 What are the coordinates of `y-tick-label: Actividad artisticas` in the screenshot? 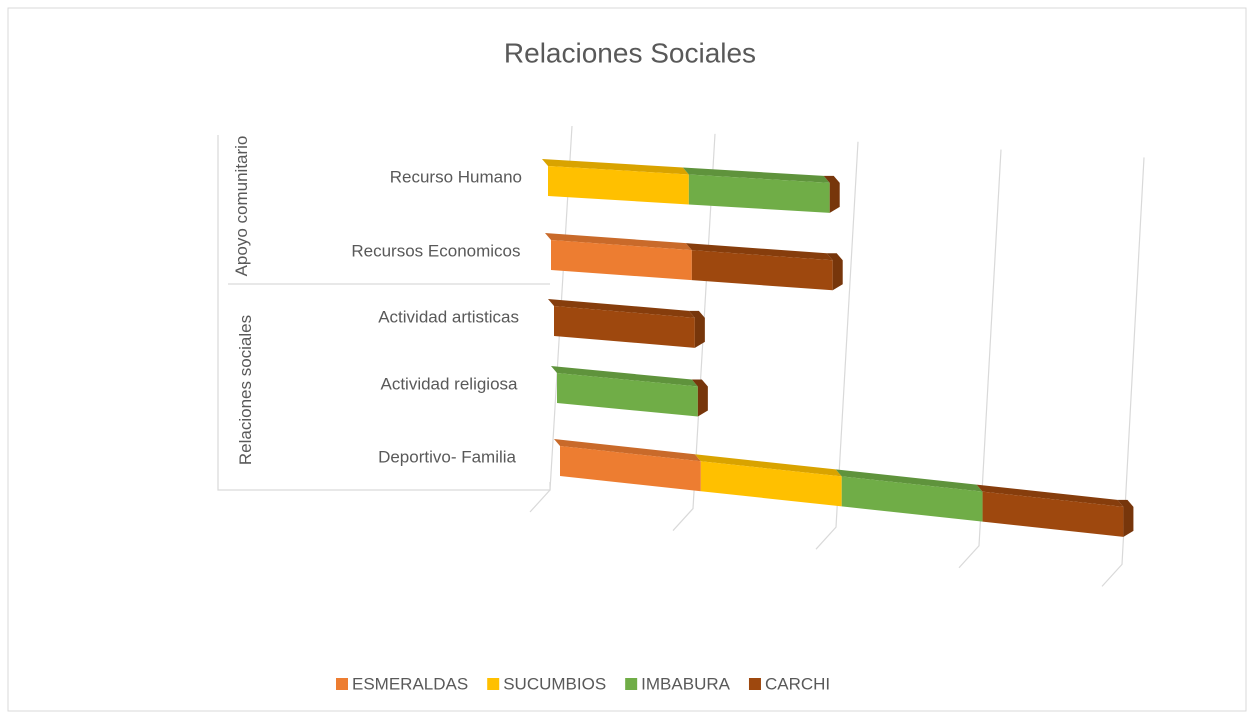 It's located at (448, 316).